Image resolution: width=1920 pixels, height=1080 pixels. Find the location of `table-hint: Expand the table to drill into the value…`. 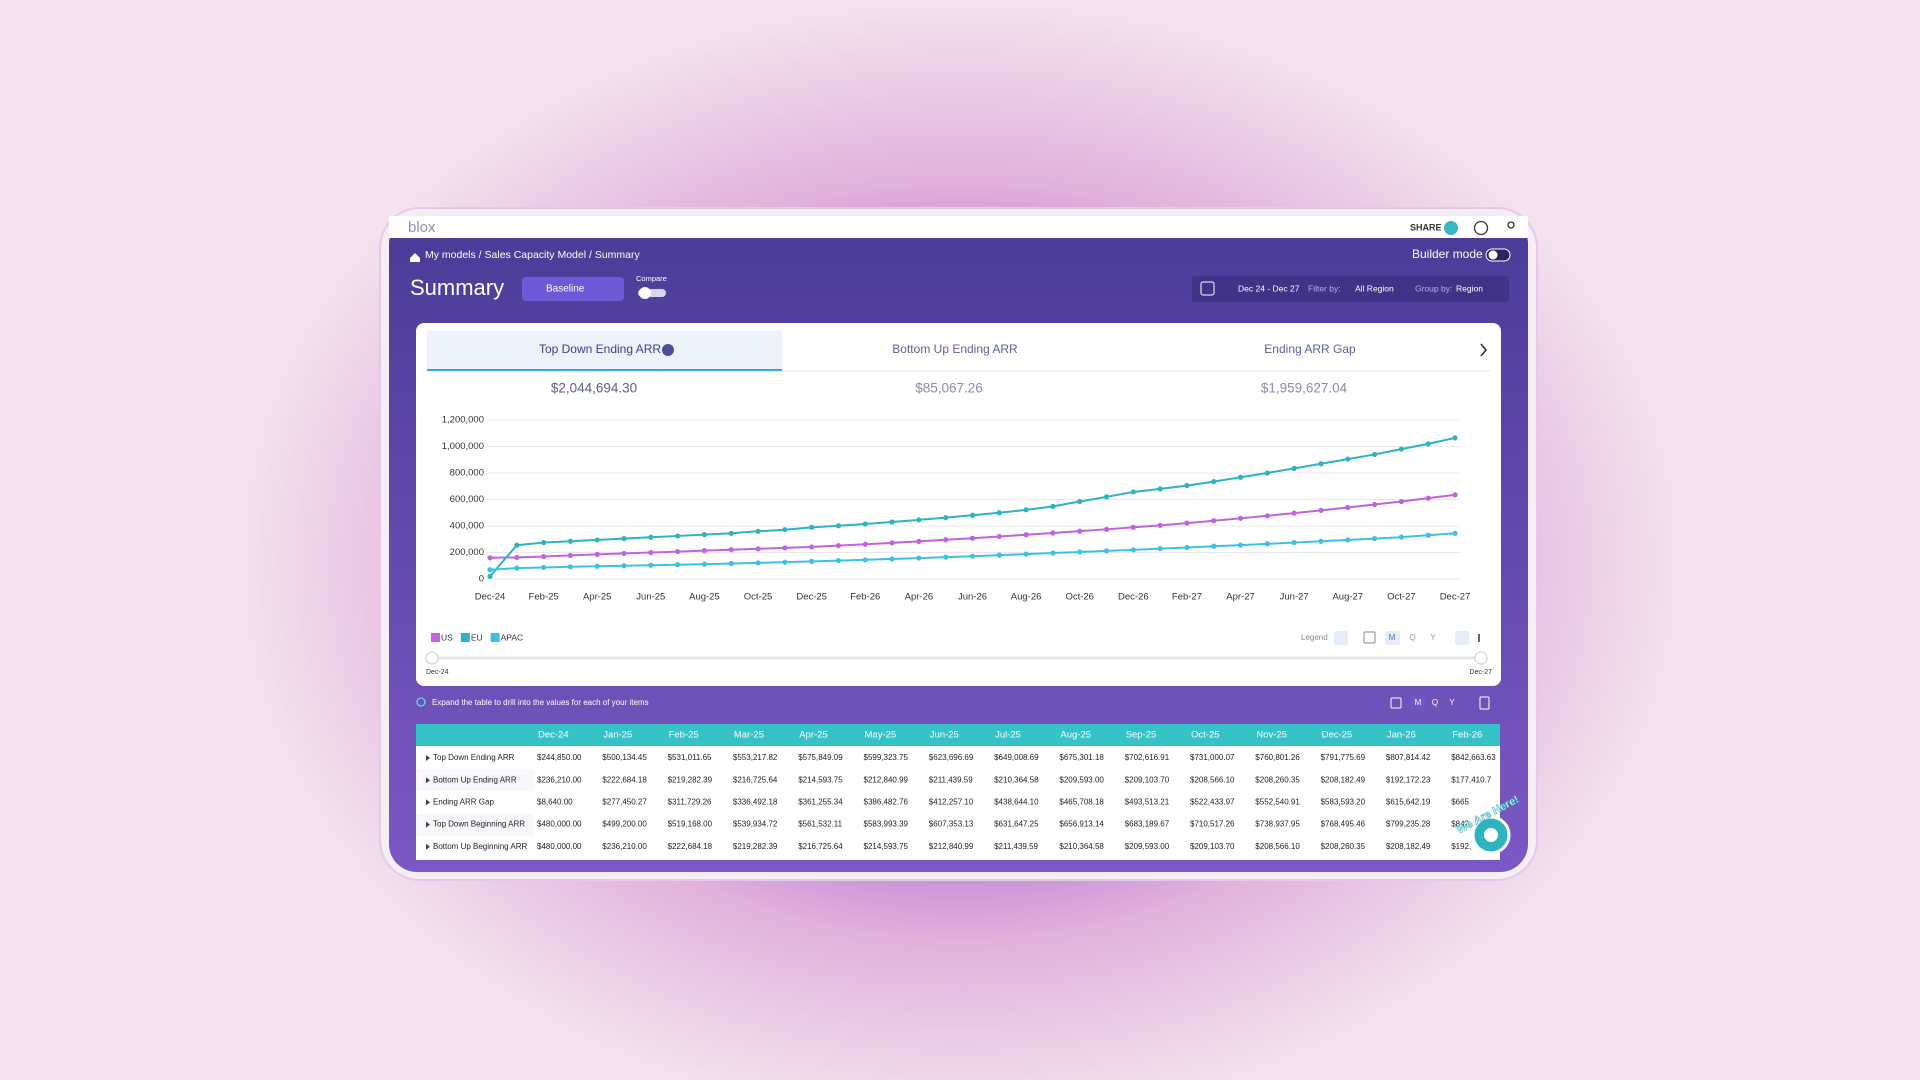

table-hint: Expand the table to drill into the value… is located at coordinates (540, 702).